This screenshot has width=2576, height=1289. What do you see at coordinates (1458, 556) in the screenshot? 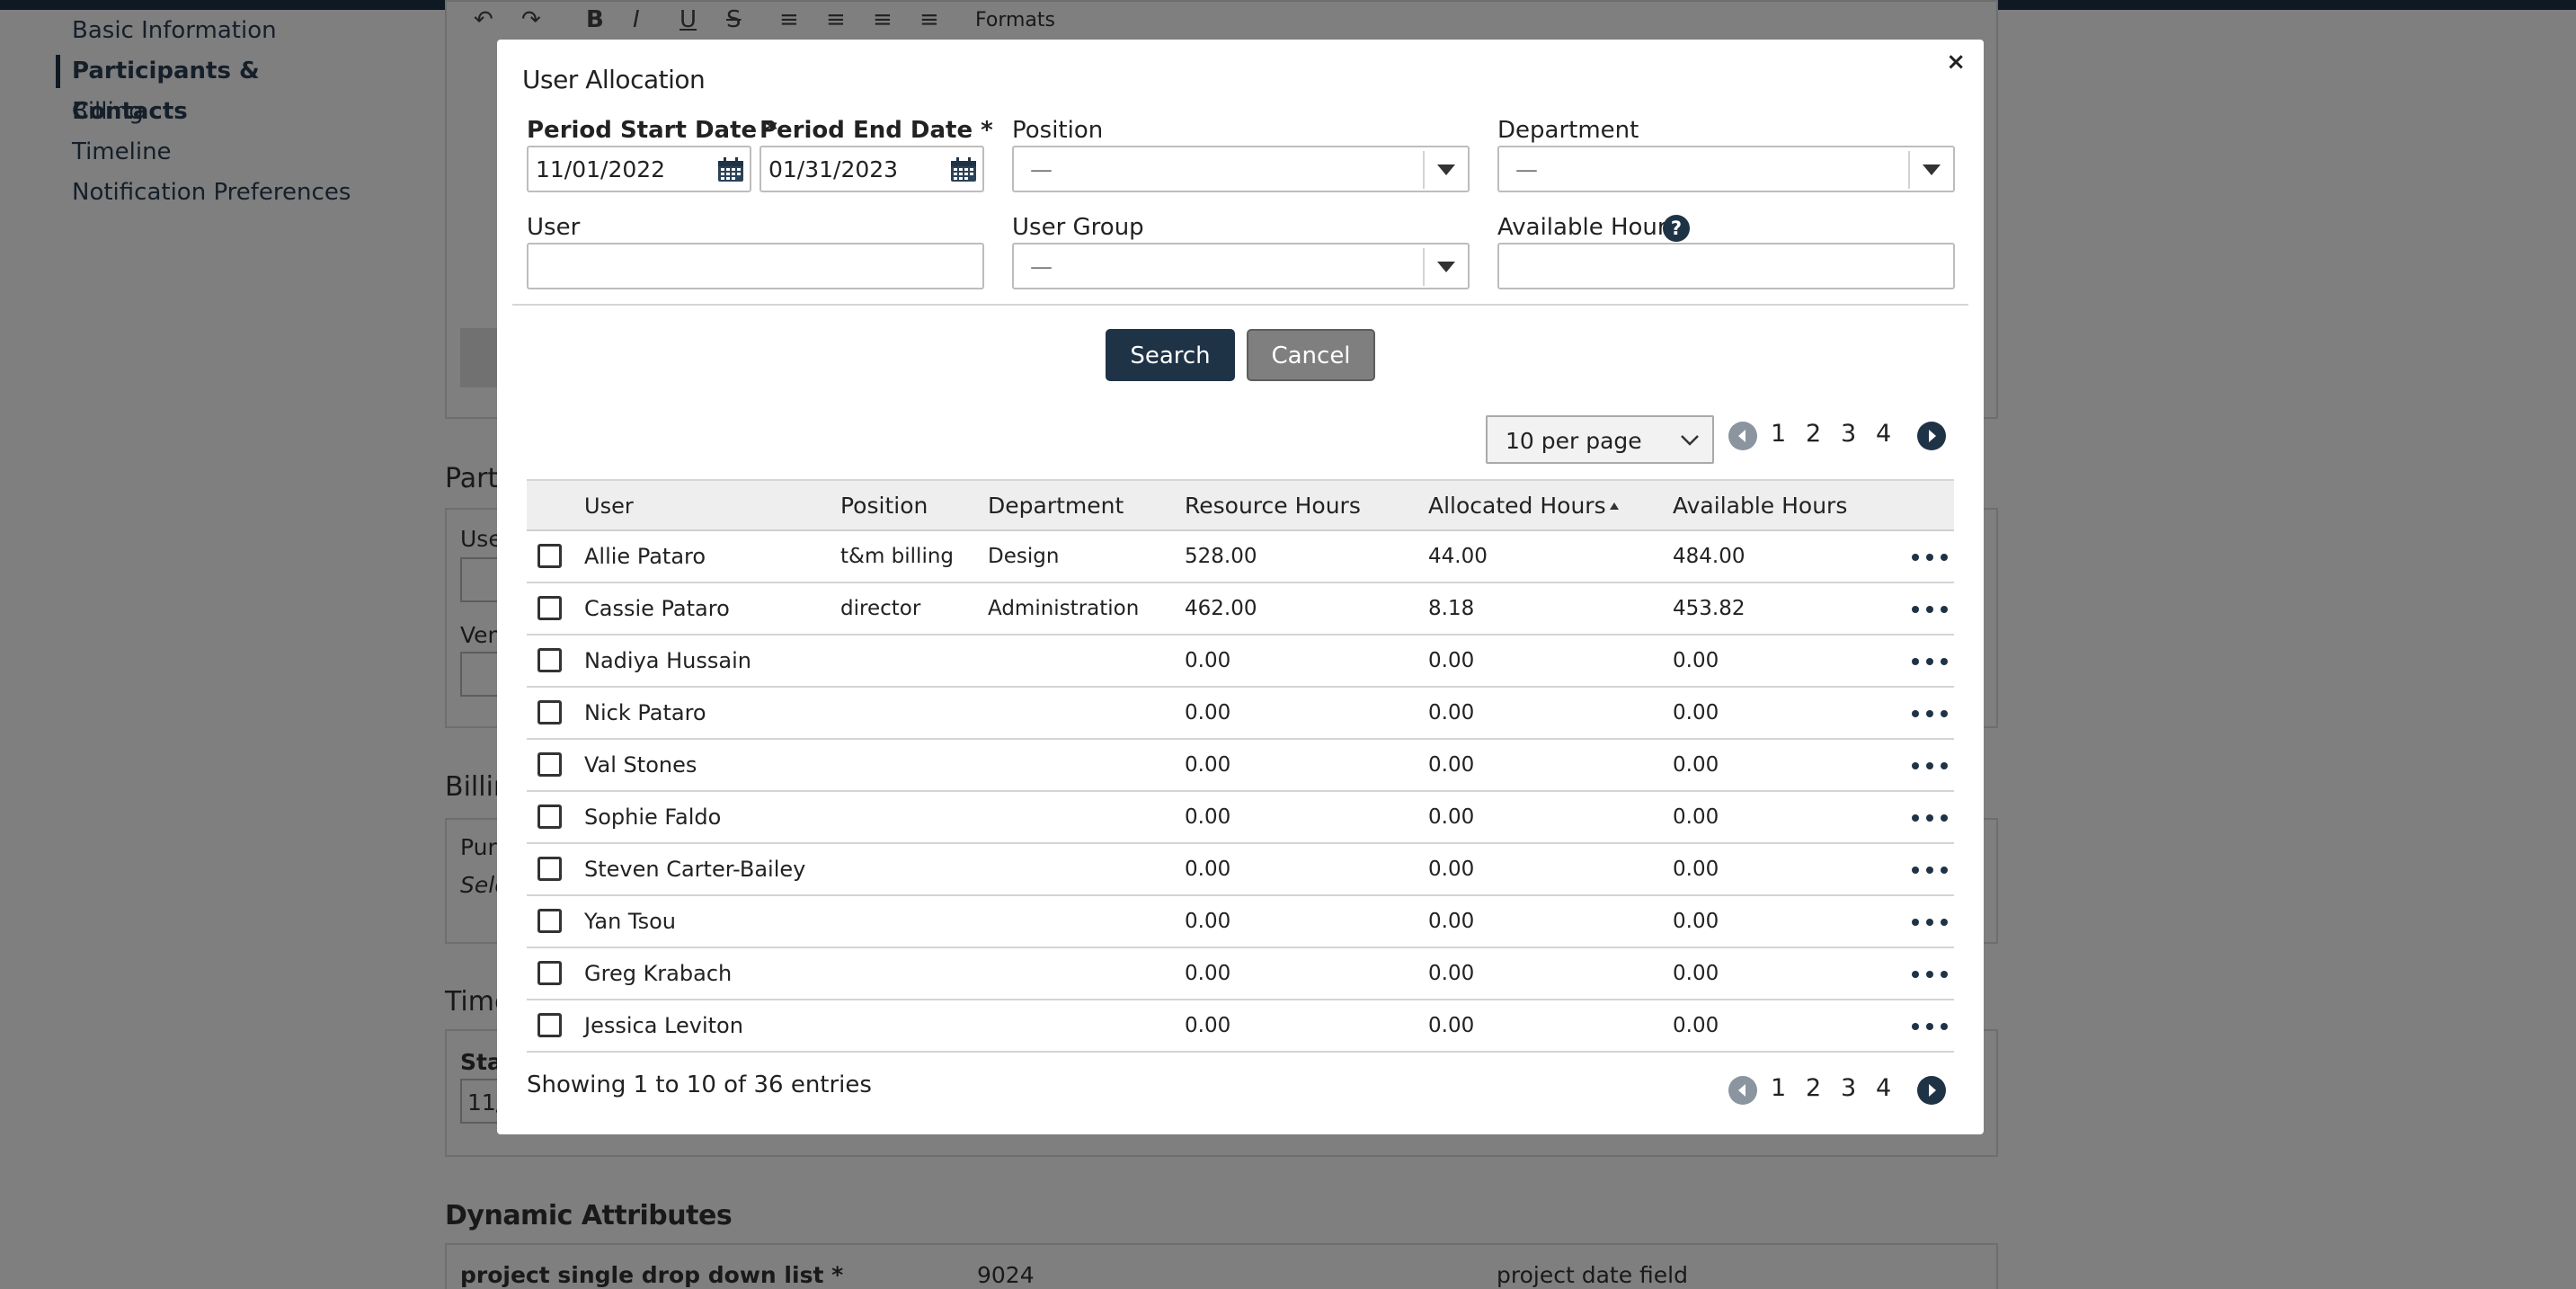
I see `cell-allocated-hours: 44.00` at bounding box center [1458, 556].